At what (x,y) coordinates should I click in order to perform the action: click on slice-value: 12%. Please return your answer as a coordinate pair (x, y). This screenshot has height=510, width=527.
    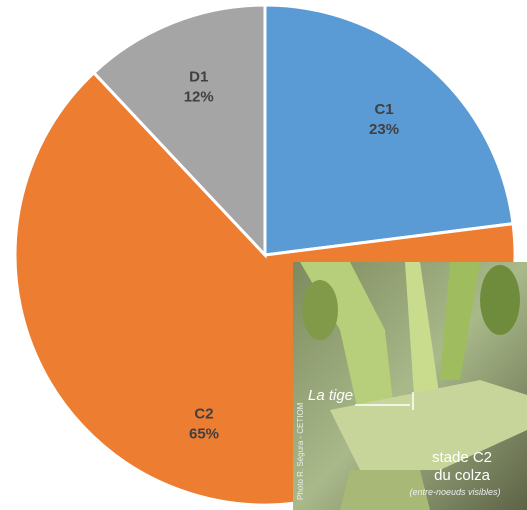
    Looking at the image, I should click on (199, 97).